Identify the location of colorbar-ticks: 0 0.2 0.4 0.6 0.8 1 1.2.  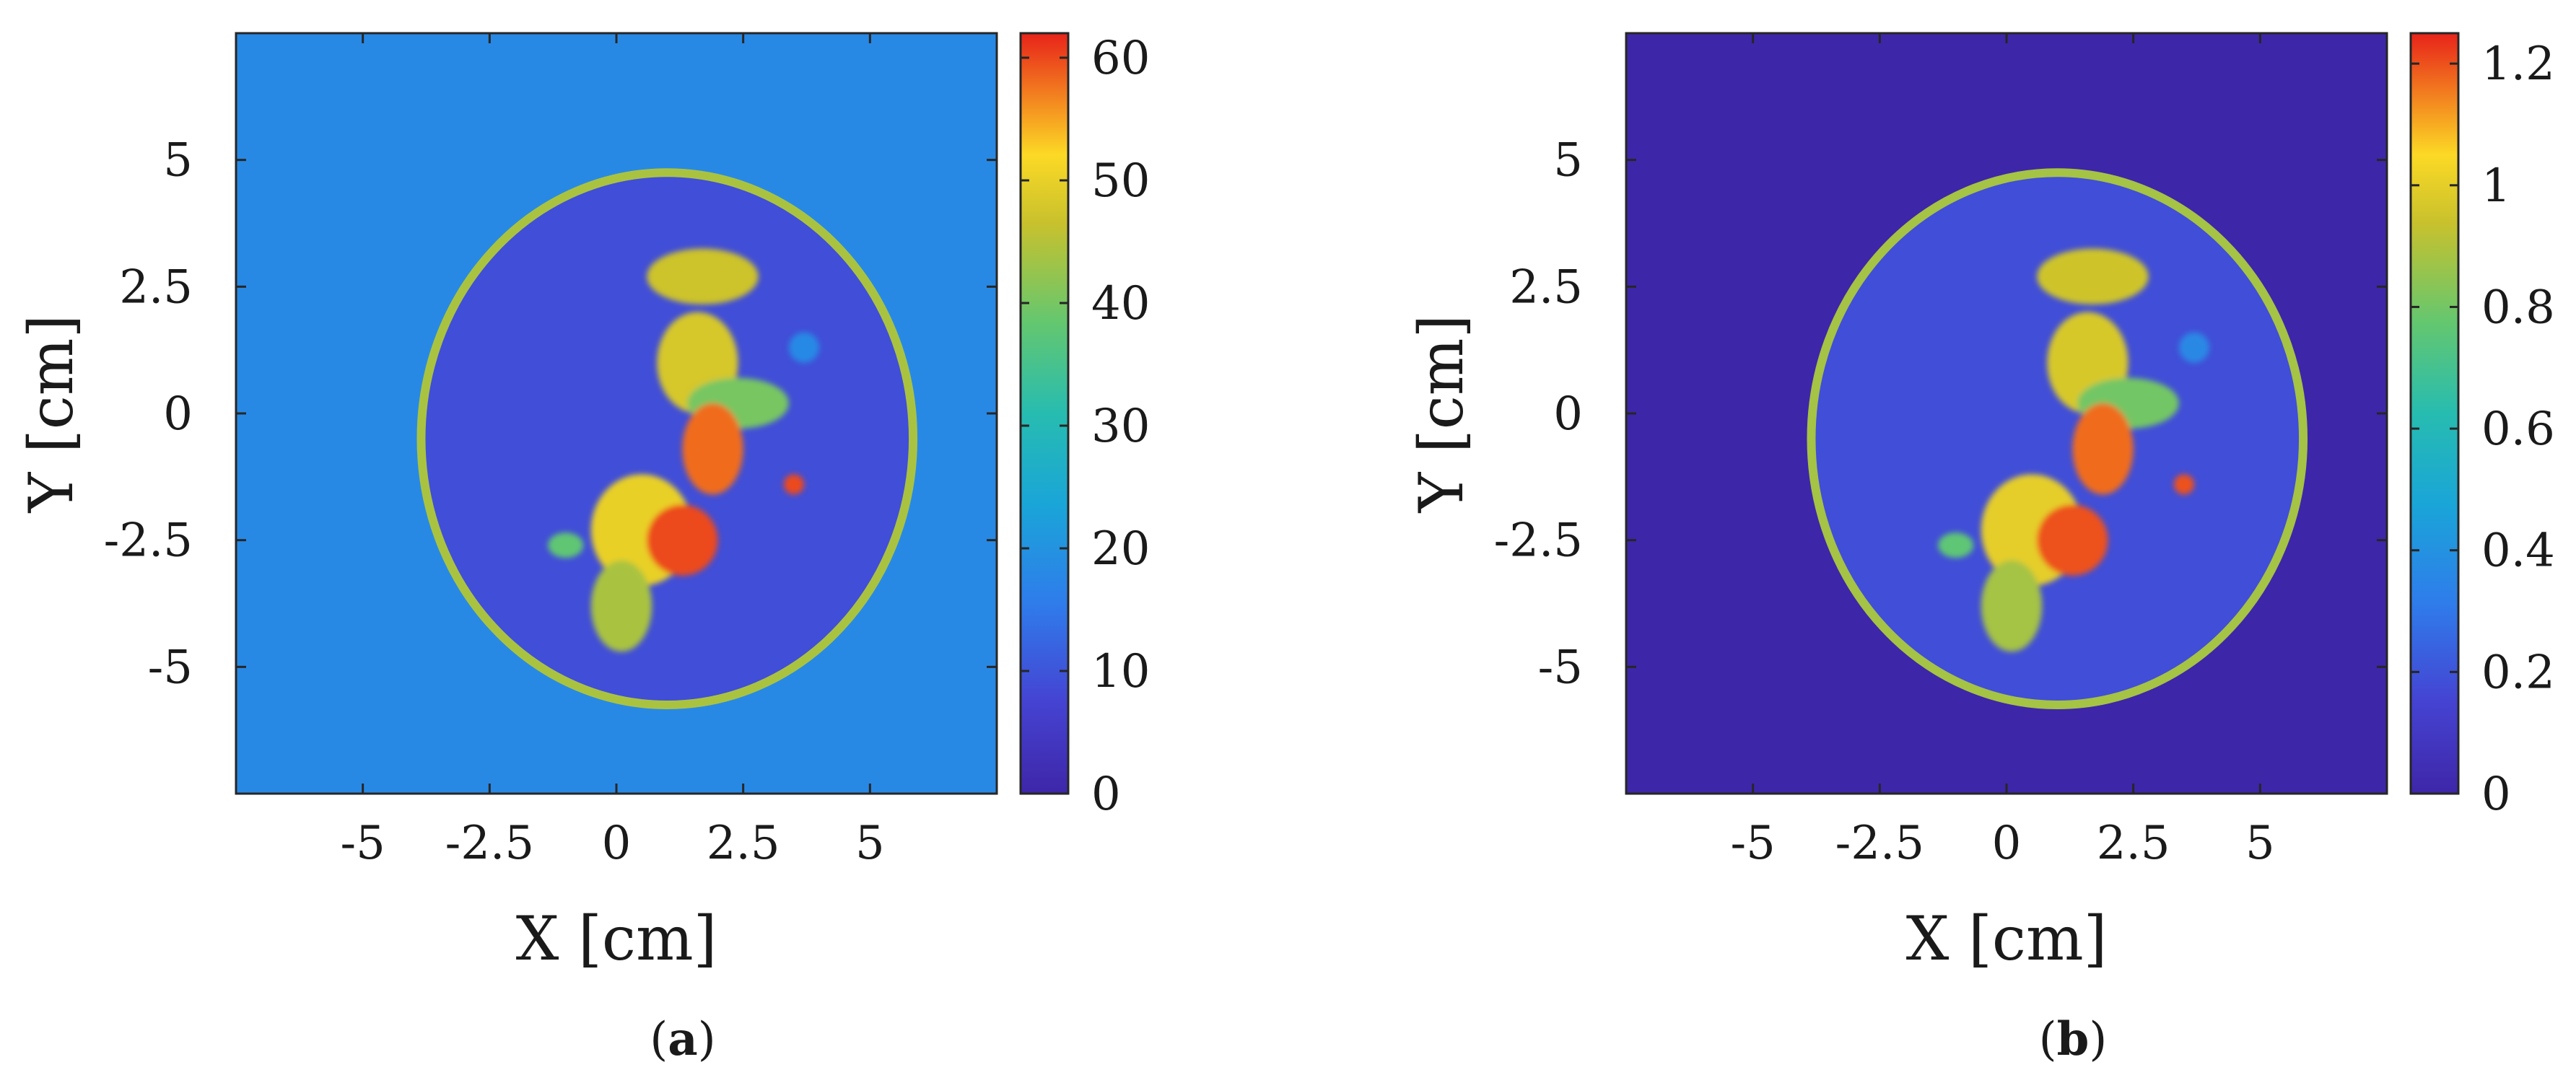
(2483, 429).